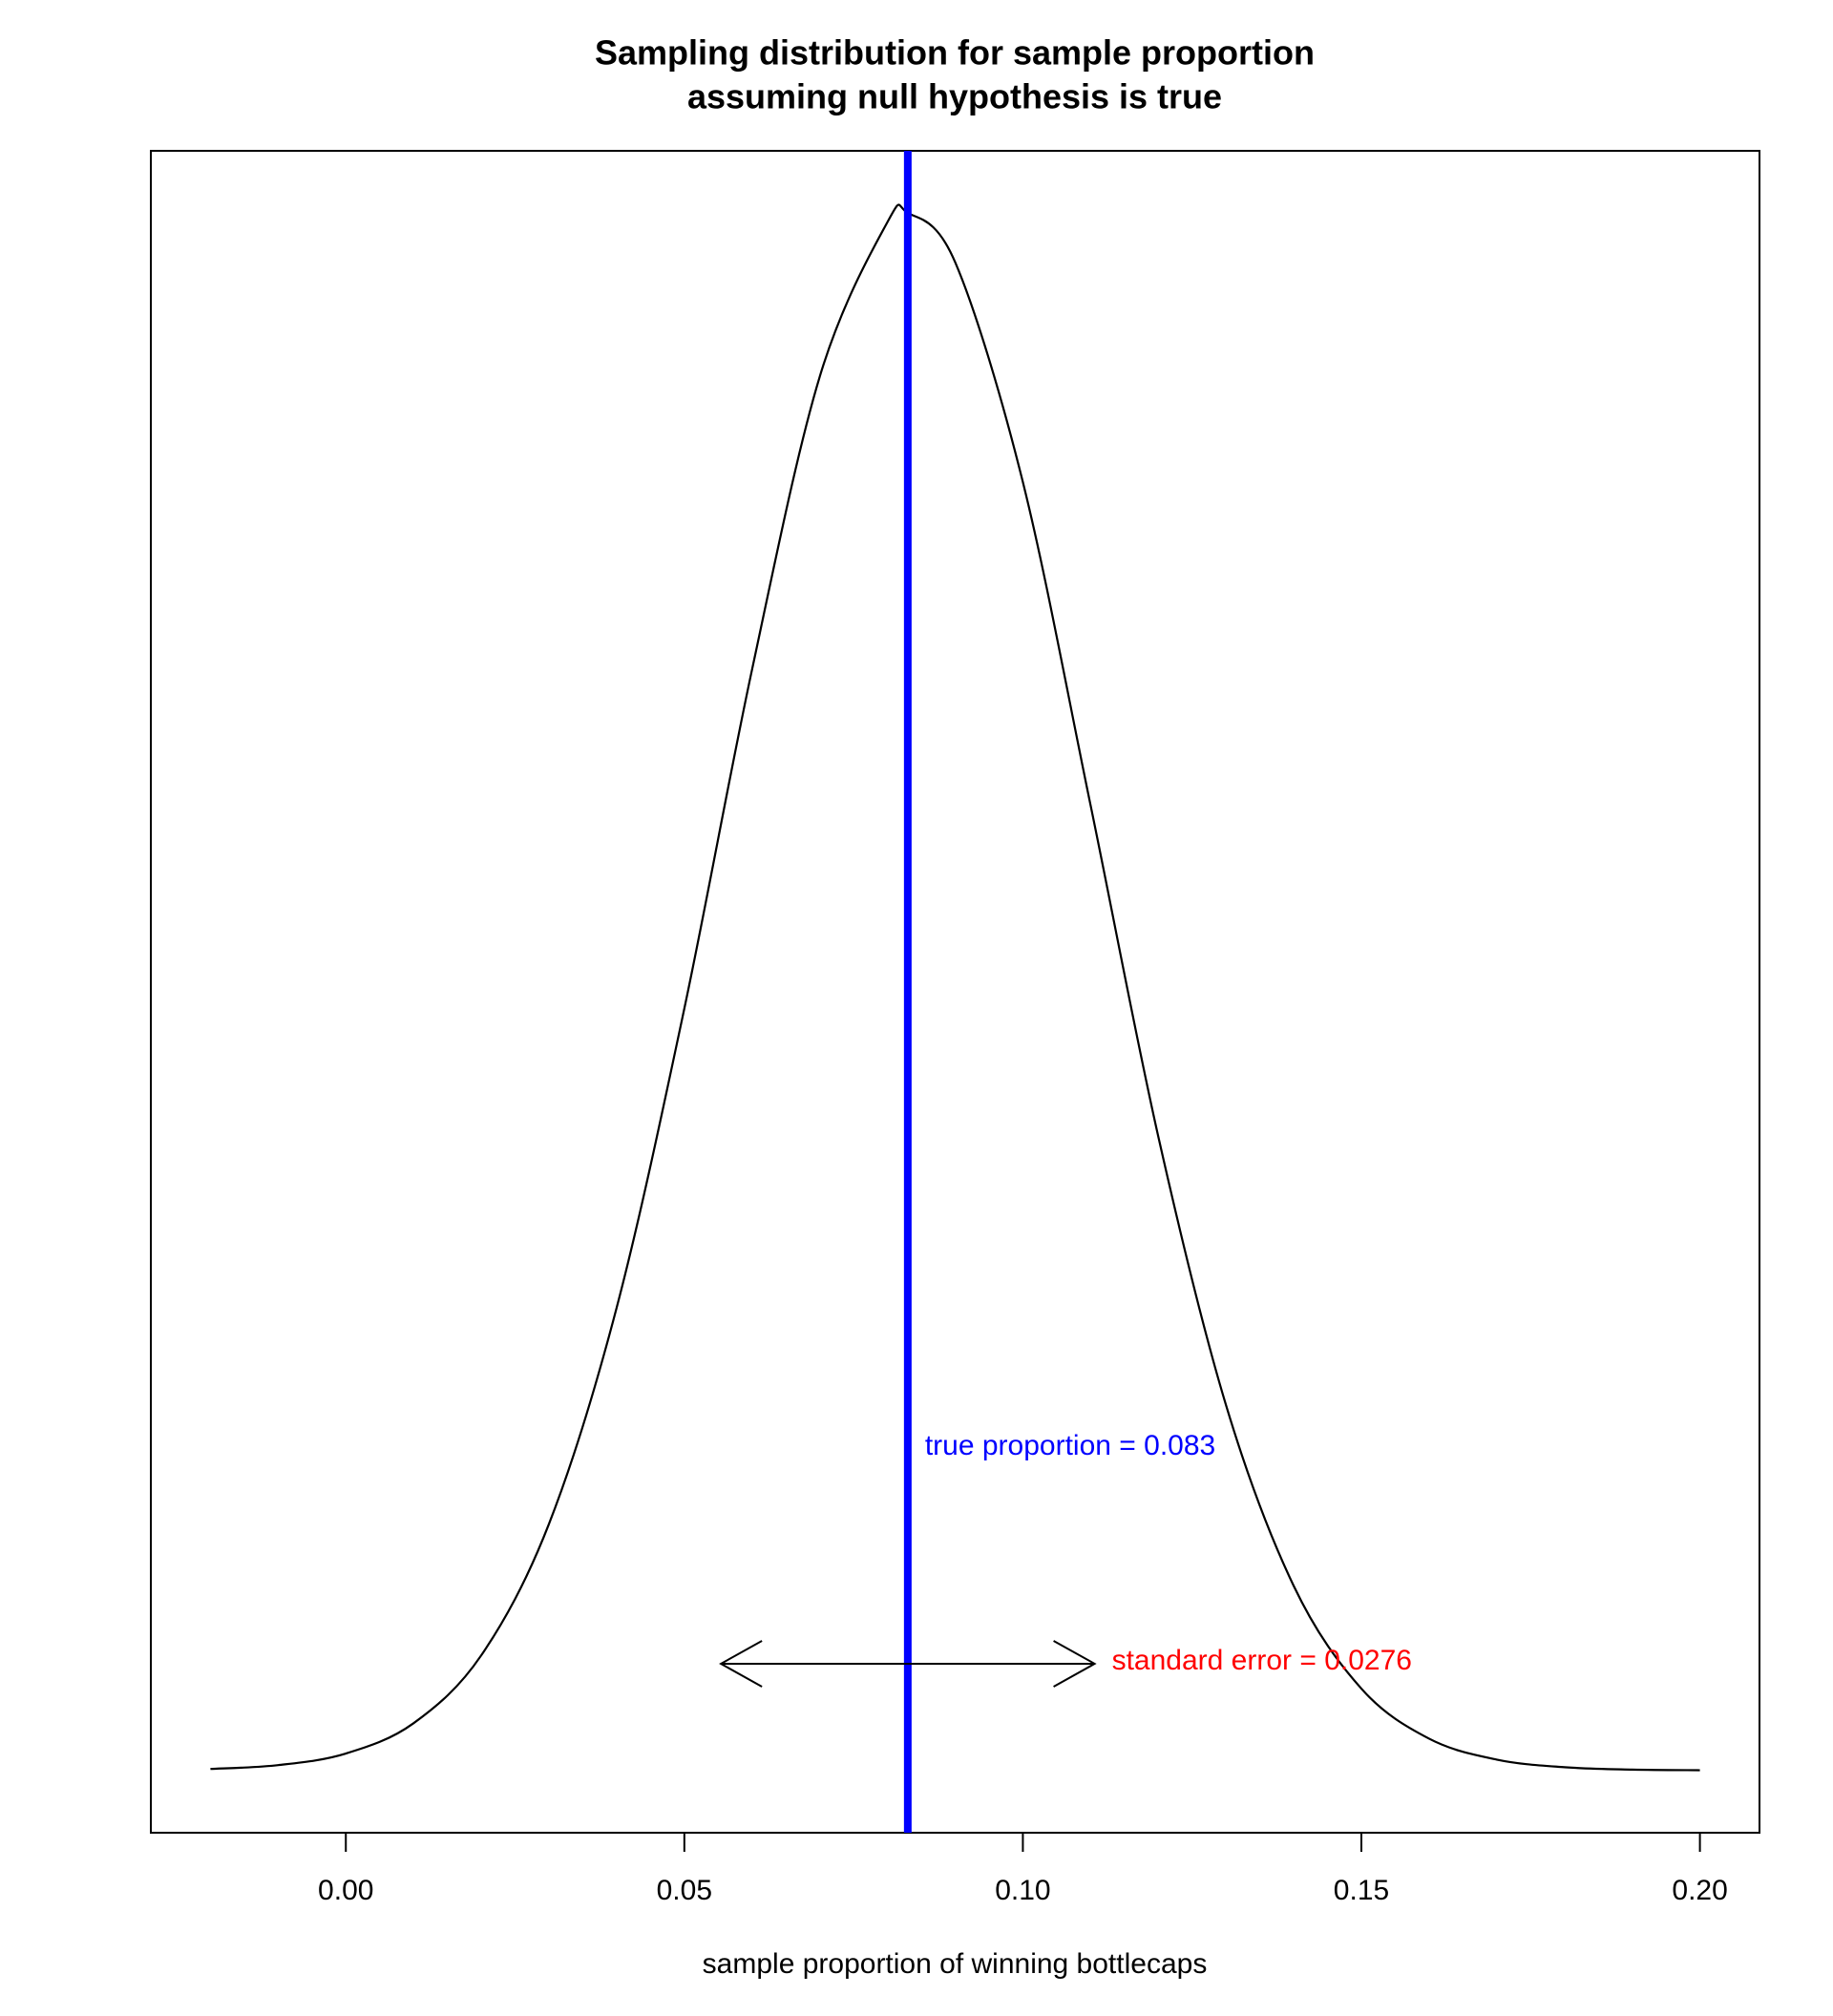  What do you see at coordinates (956, 1964) in the screenshot?
I see `x-axis-label: sample proportion of winning bottlecaps` at bounding box center [956, 1964].